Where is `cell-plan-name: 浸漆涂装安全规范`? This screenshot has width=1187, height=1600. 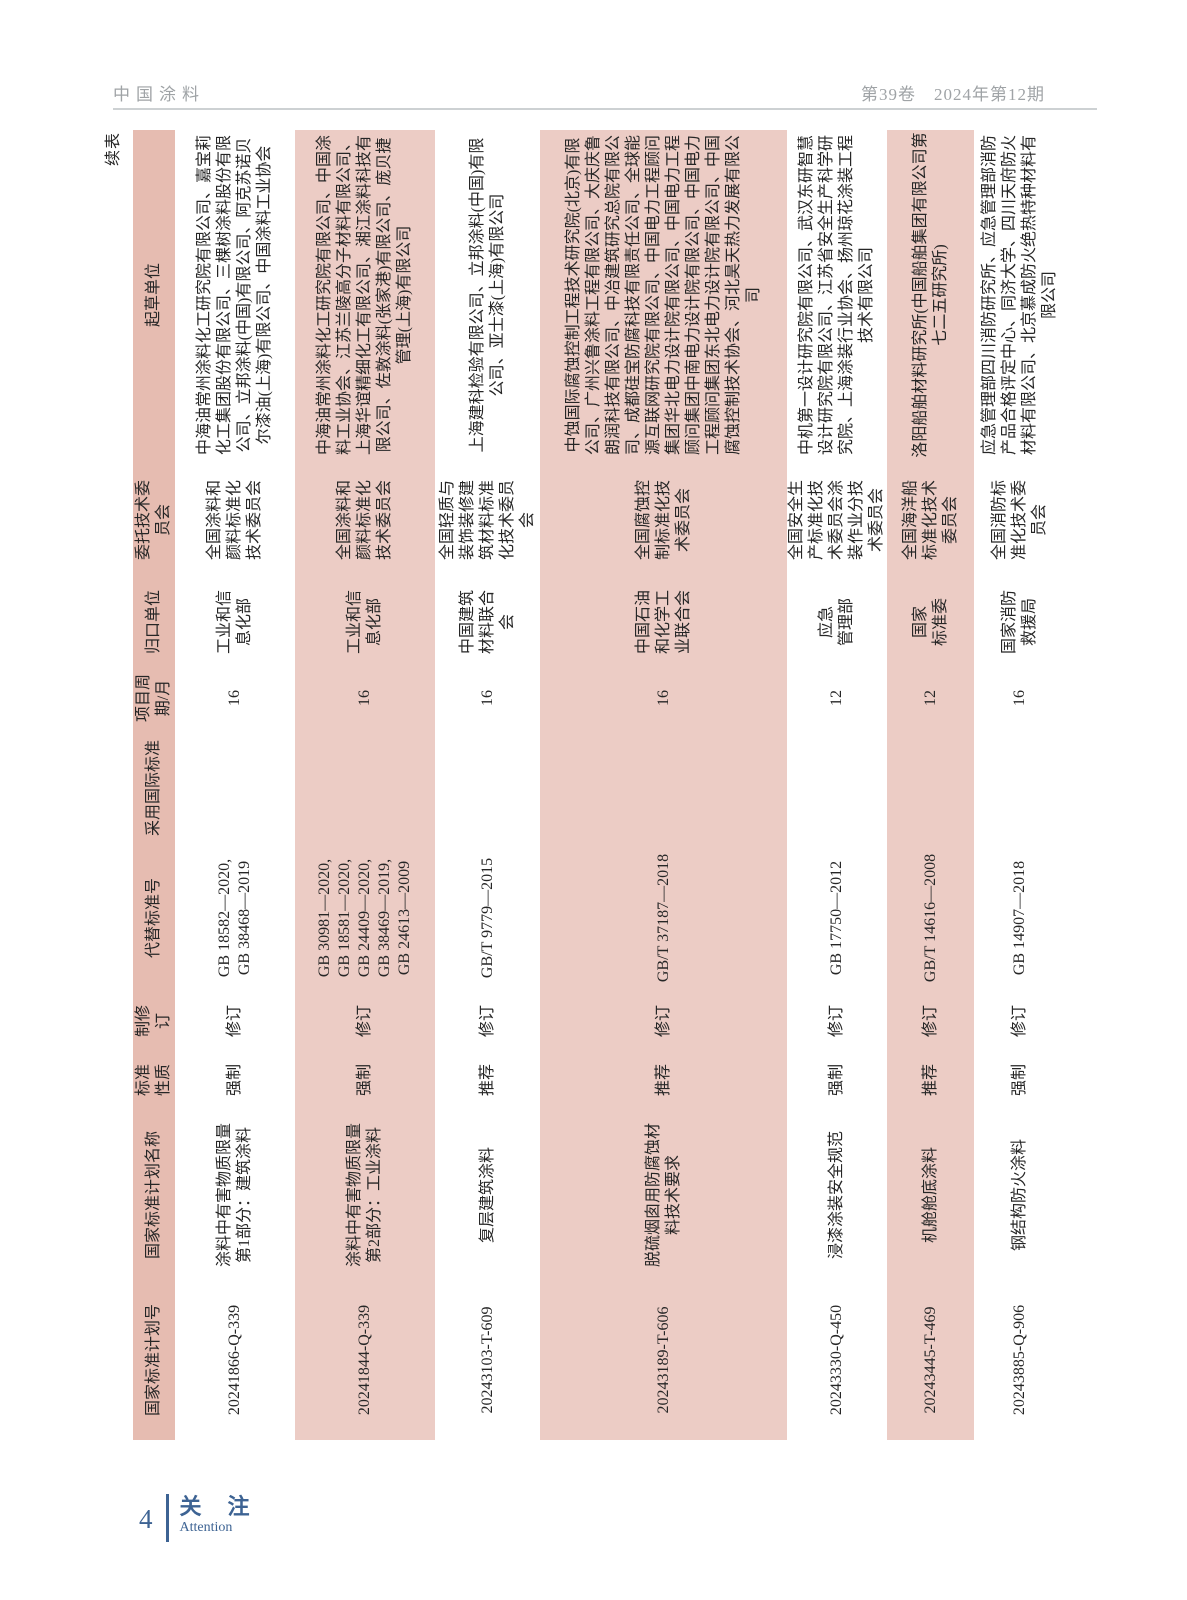
cell-plan-name: 浸漆涂装安全规范 is located at coordinates (836, 1195).